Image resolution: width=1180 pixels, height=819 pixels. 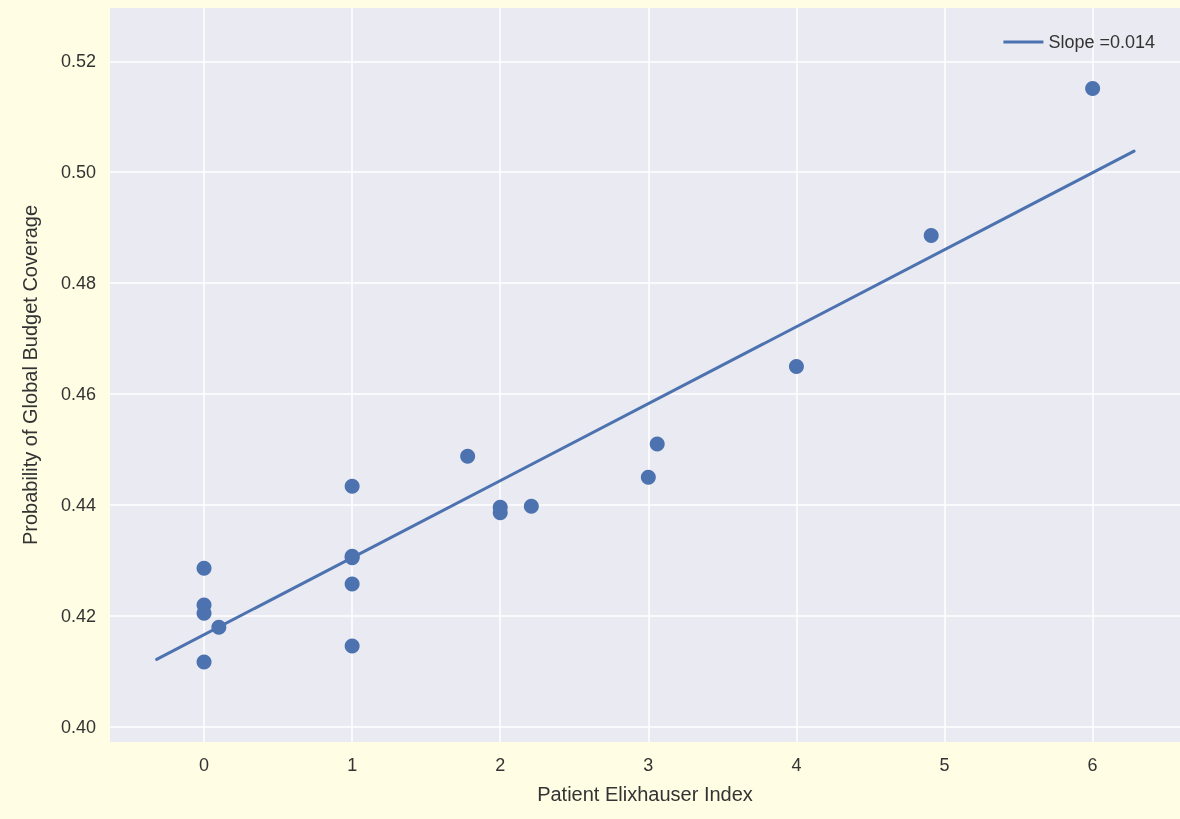 What do you see at coordinates (645, 794) in the screenshot?
I see `x-axis-title: Patient Elixhauser Index` at bounding box center [645, 794].